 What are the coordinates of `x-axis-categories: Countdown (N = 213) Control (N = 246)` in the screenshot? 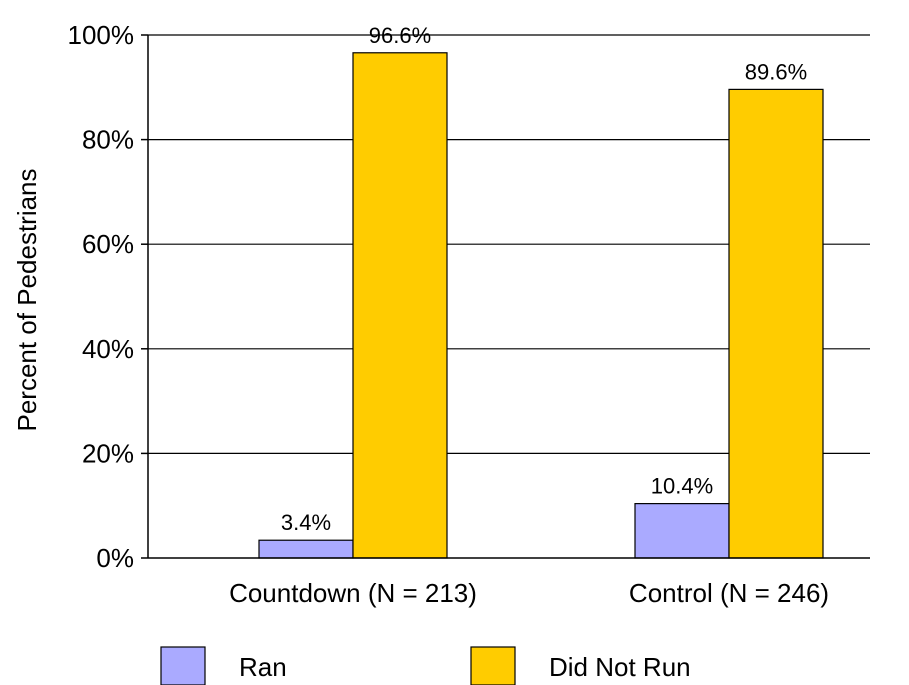 It's located at (529, 593).